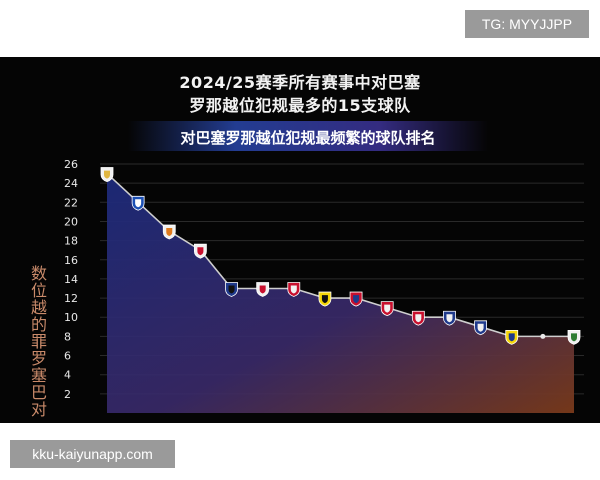 The height and width of the screenshot is (480, 600). What do you see at coordinates (71, 298) in the screenshot?
I see `y-tick-label: 12` at bounding box center [71, 298].